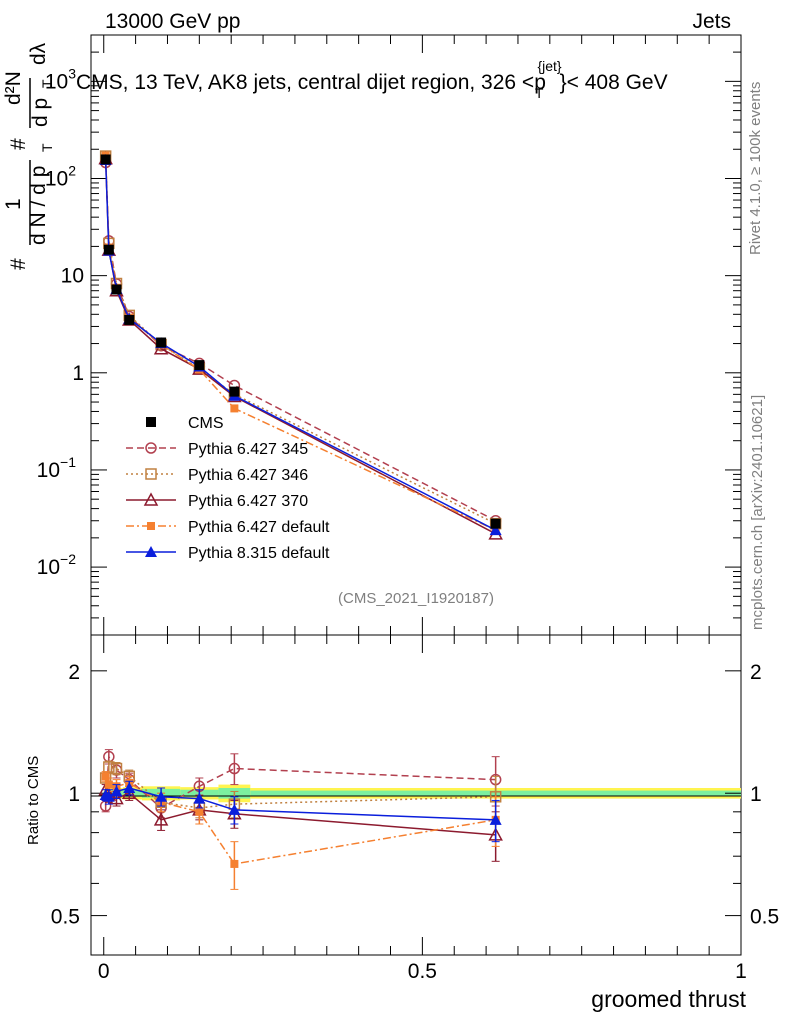  What do you see at coordinates (185, 423) in the screenshot?
I see `legend-entry: CMS` at bounding box center [185, 423].